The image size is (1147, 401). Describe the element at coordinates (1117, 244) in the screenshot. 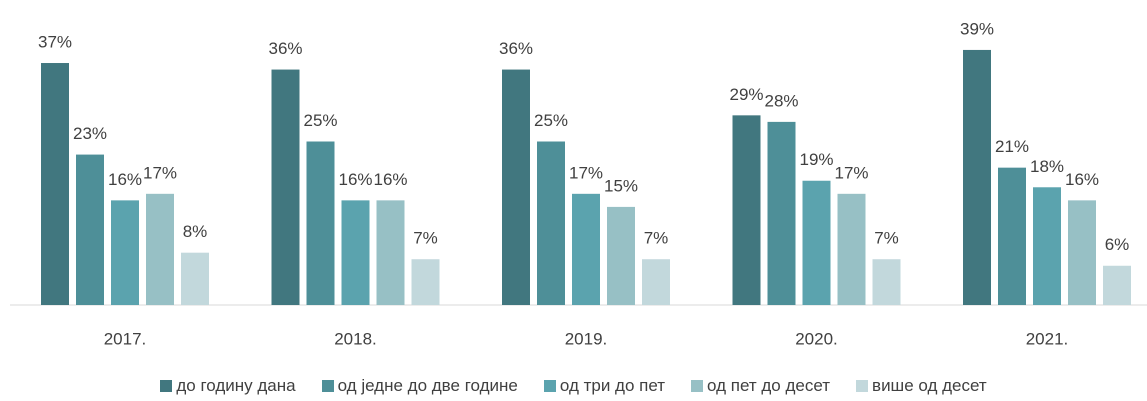

I see `value-label: 6%` at that location.